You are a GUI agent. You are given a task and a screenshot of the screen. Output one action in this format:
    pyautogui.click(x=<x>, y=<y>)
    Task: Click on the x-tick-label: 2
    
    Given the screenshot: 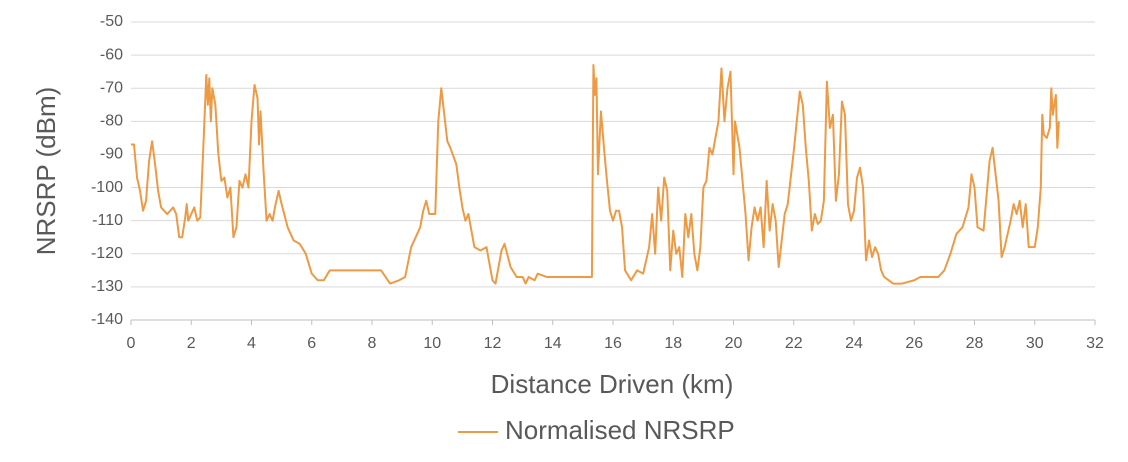 What is the action you would take?
    pyautogui.click(x=191, y=343)
    